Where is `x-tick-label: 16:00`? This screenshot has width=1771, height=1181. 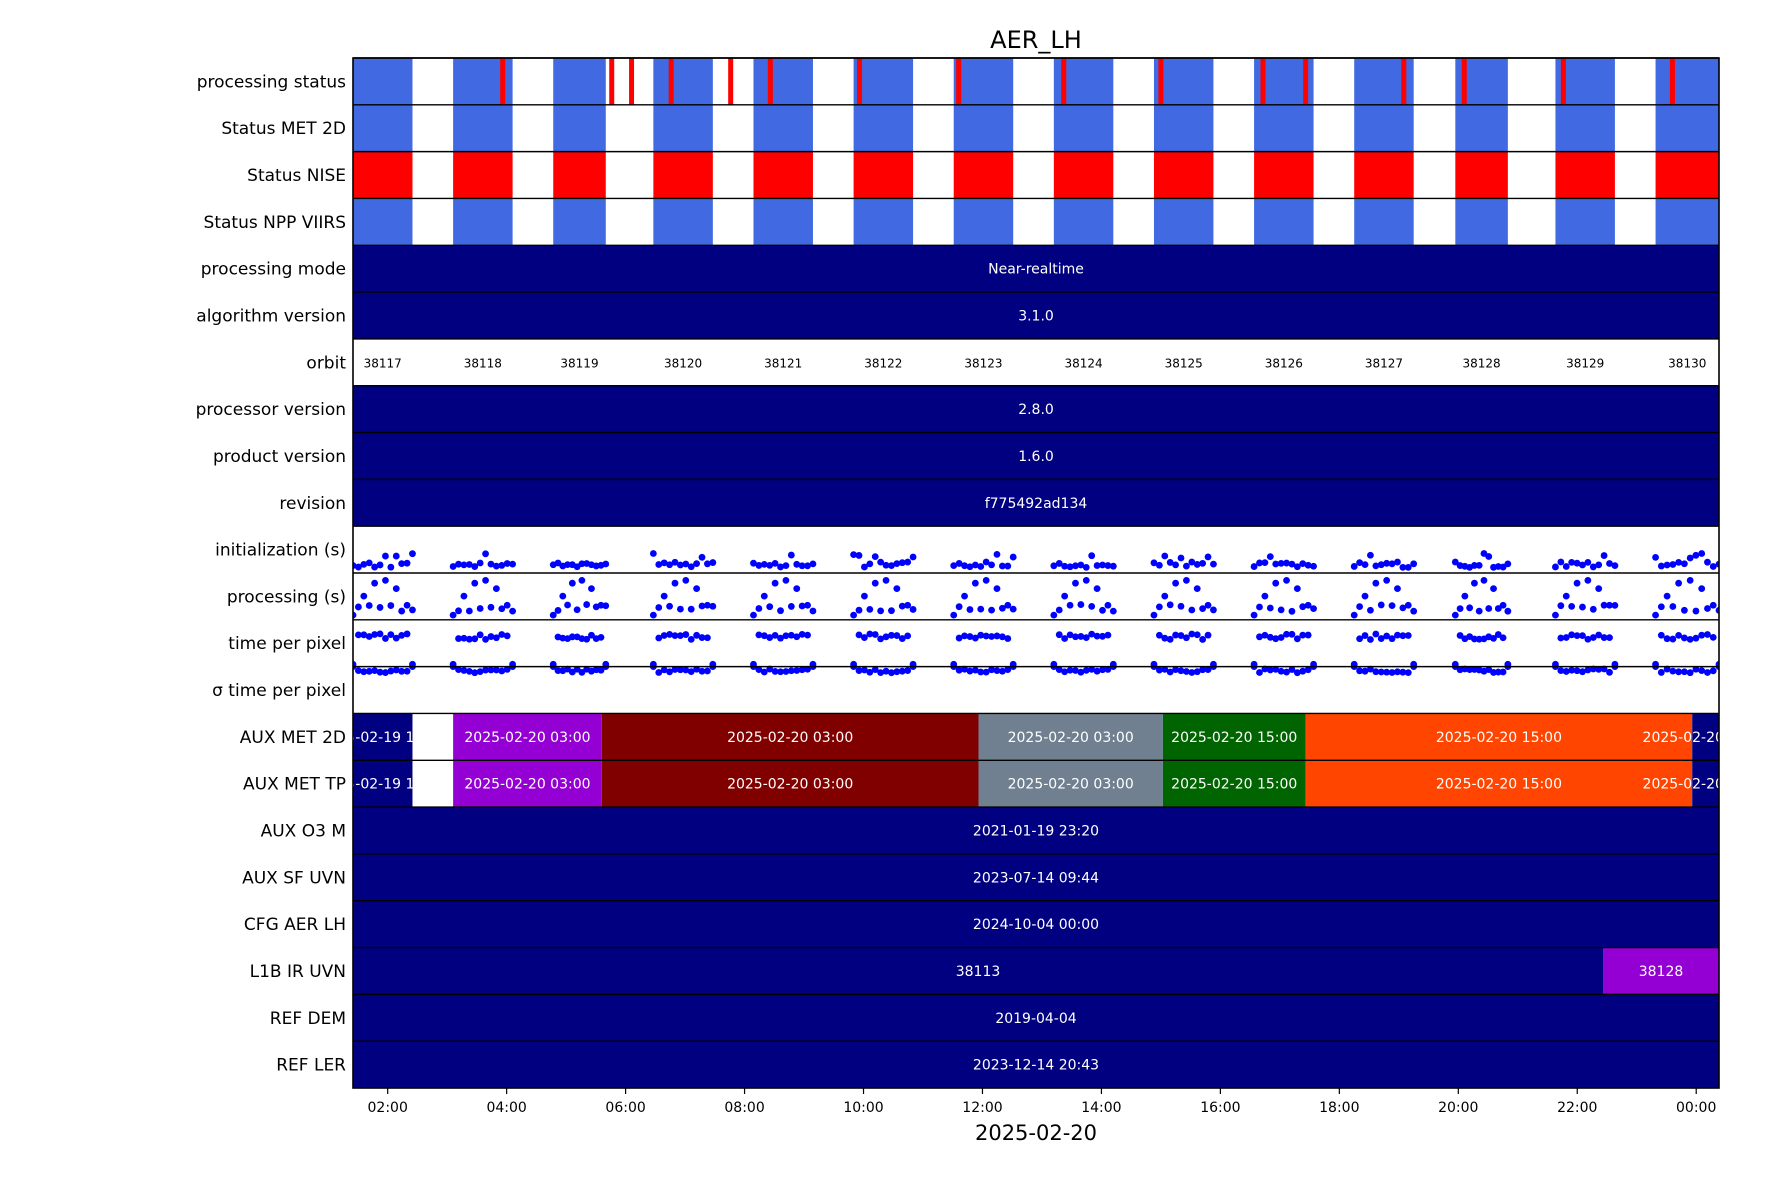 x-tick-label: 16:00 is located at coordinates (1220, 1108).